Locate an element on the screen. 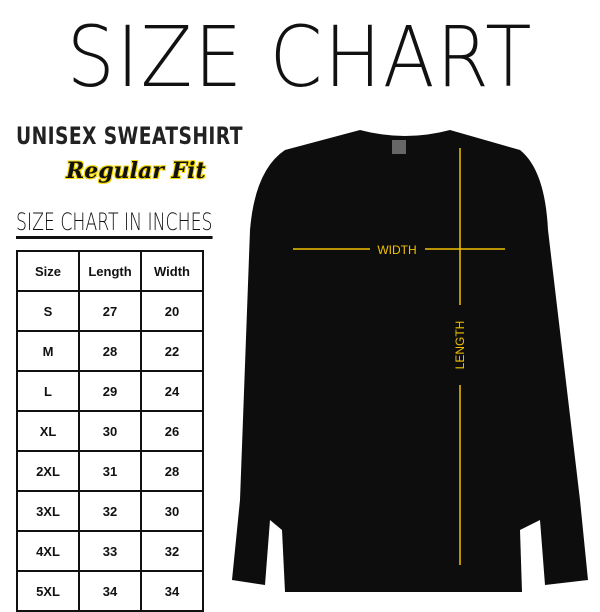 Image resolution: width=600 pixels, height=612 pixels. cell-length: 30 is located at coordinates (110, 431).